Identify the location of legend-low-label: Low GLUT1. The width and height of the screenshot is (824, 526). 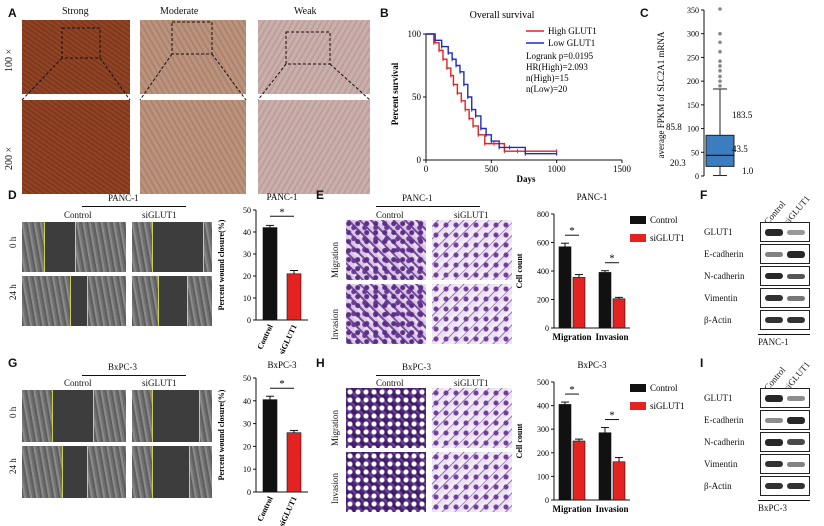
(571, 43).